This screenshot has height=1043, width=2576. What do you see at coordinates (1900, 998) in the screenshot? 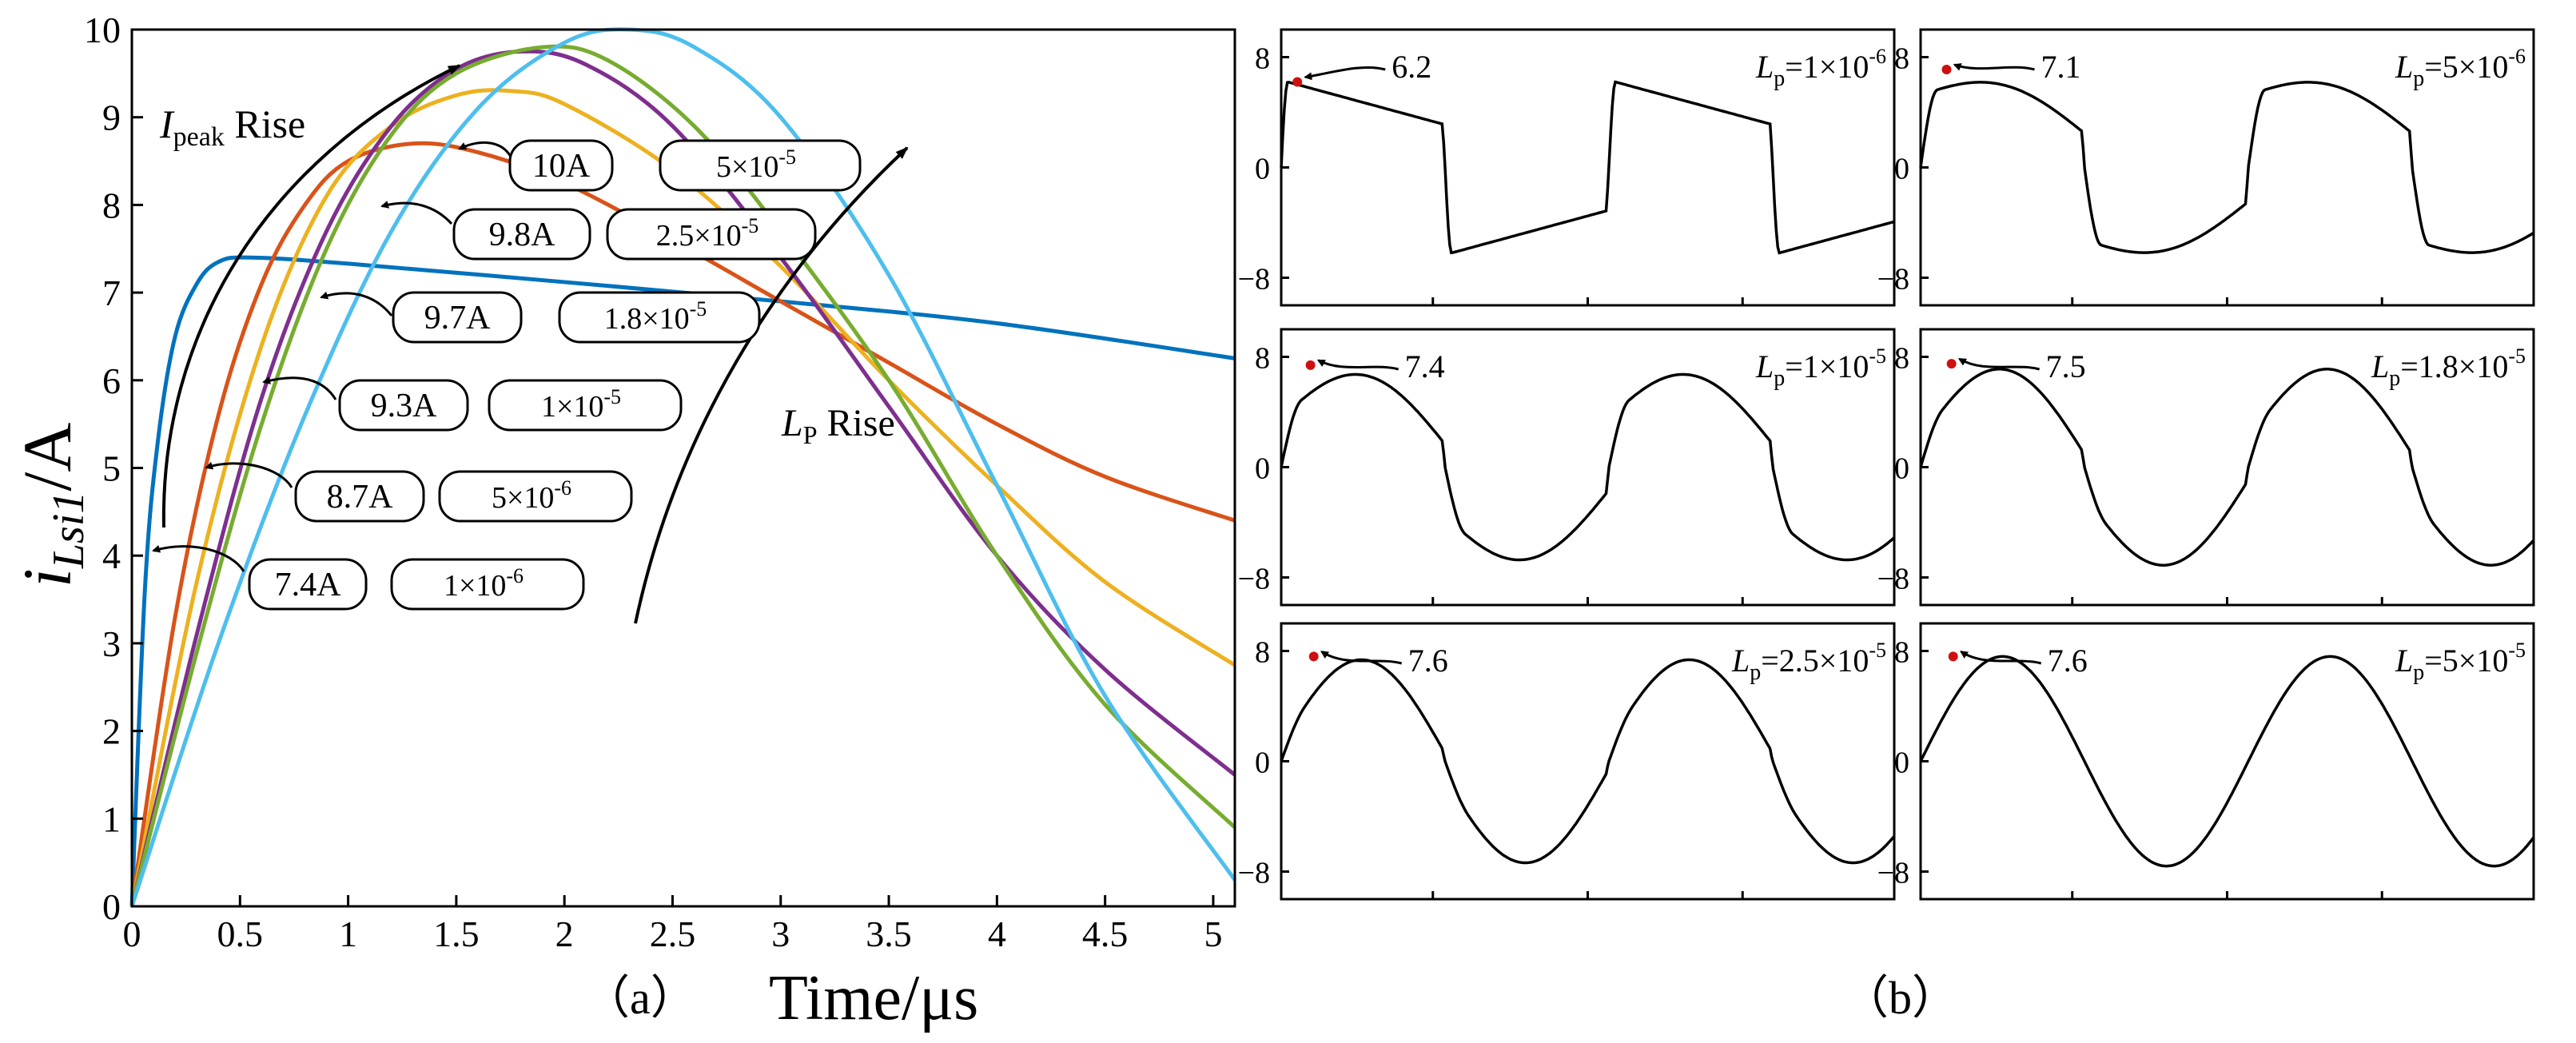
I see `caption-b: （b）` at bounding box center [1900, 998].